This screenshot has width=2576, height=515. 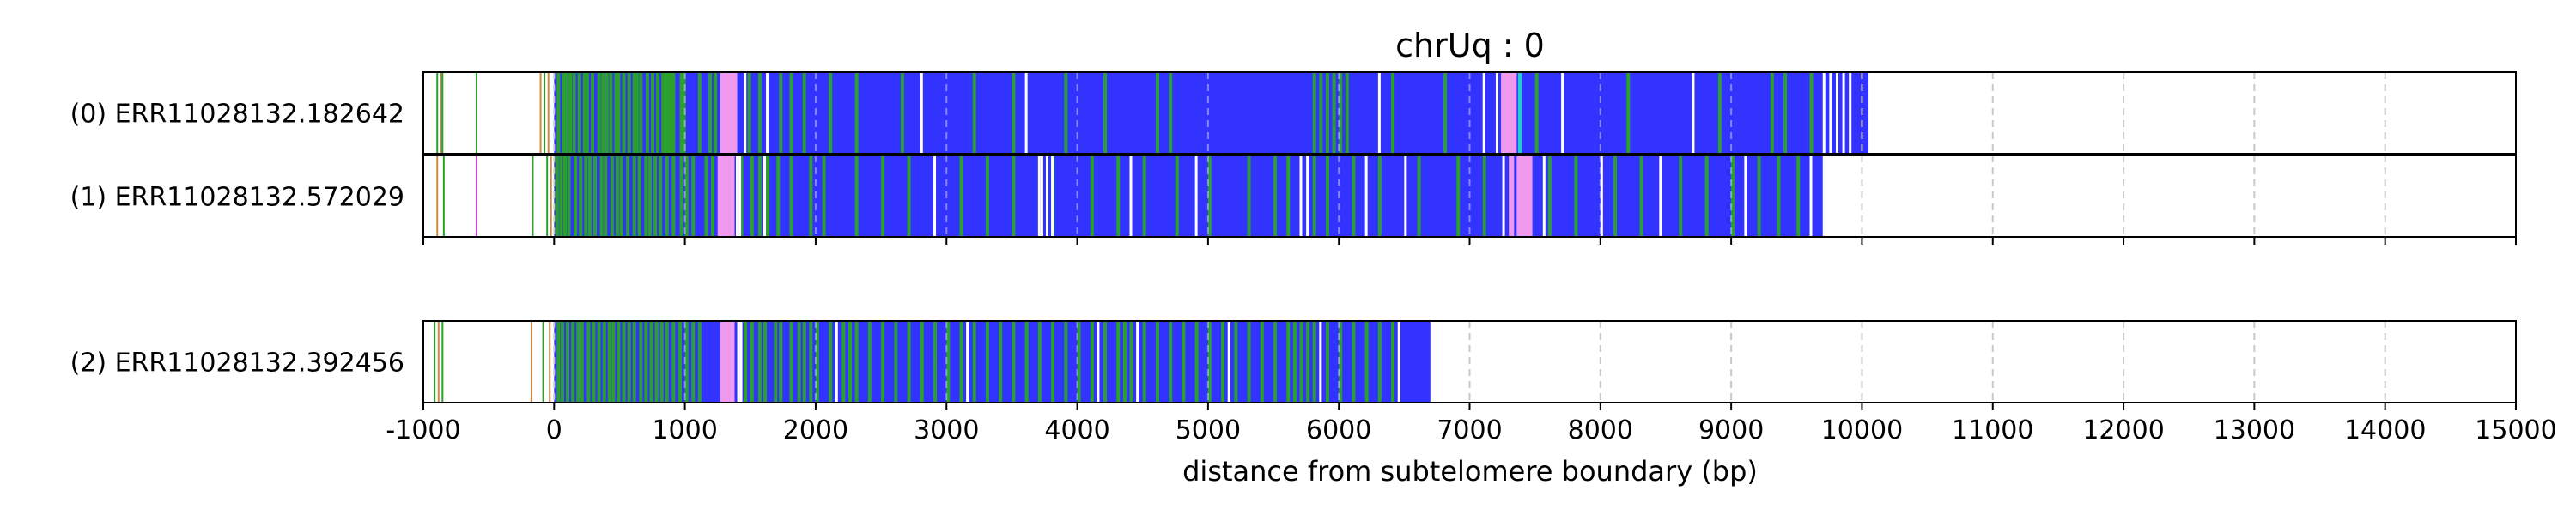 What do you see at coordinates (1208, 430) in the screenshot?
I see `tick-label: 5000` at bounding box center [1208, 430].